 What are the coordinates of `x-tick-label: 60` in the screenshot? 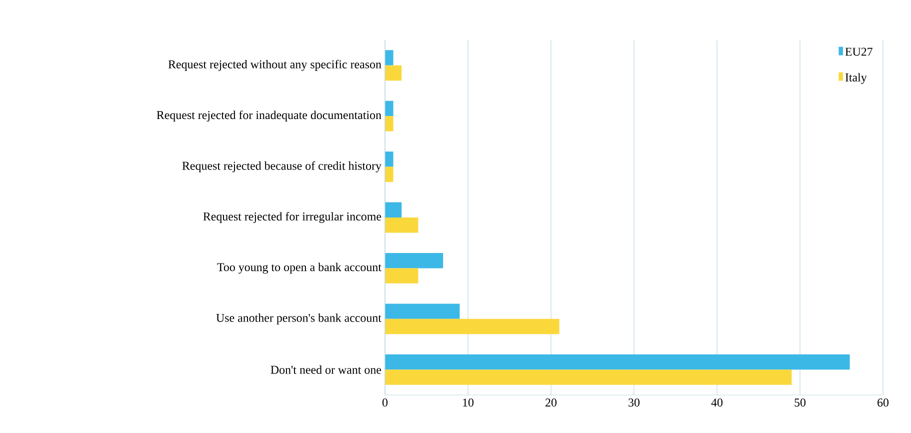 It's located at (883, 402).